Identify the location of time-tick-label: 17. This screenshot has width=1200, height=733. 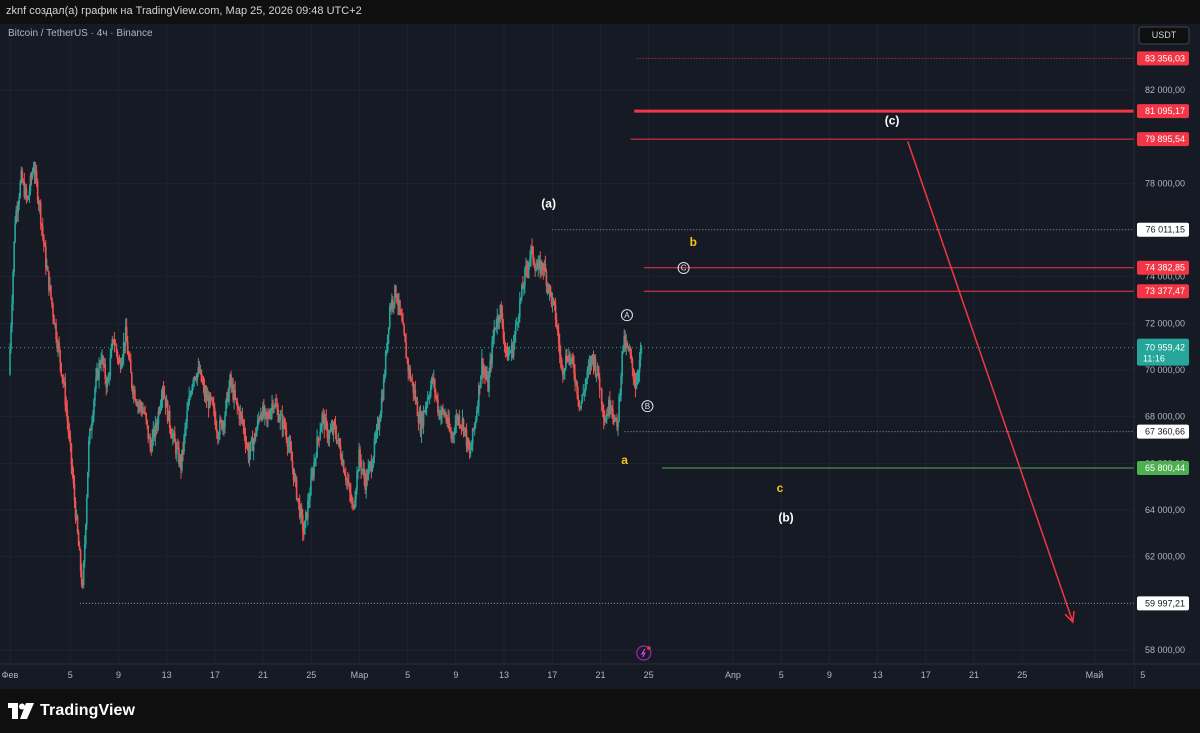
(926, 675).